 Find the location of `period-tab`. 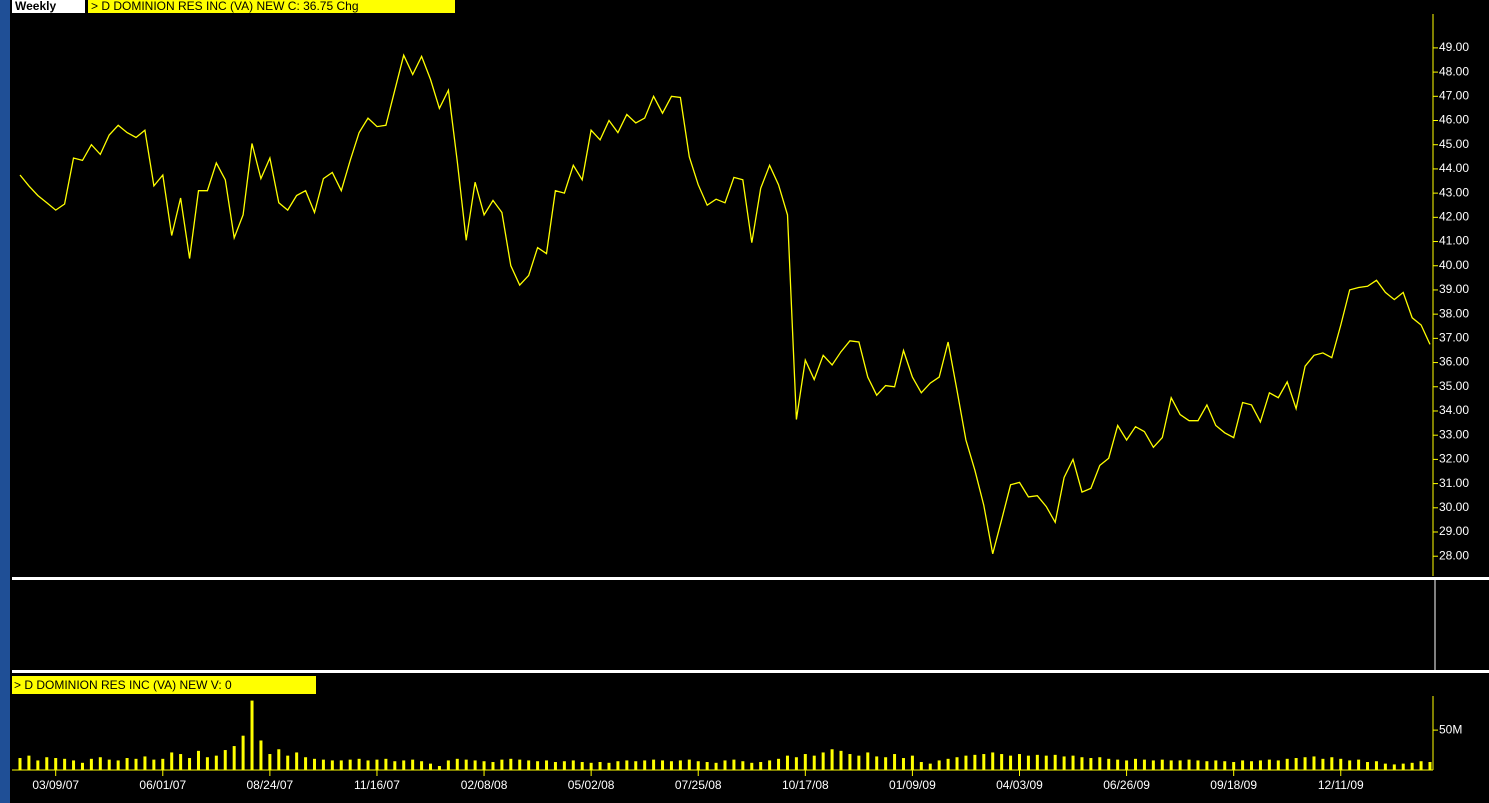

period-tab is located at coordinates (48, 6).